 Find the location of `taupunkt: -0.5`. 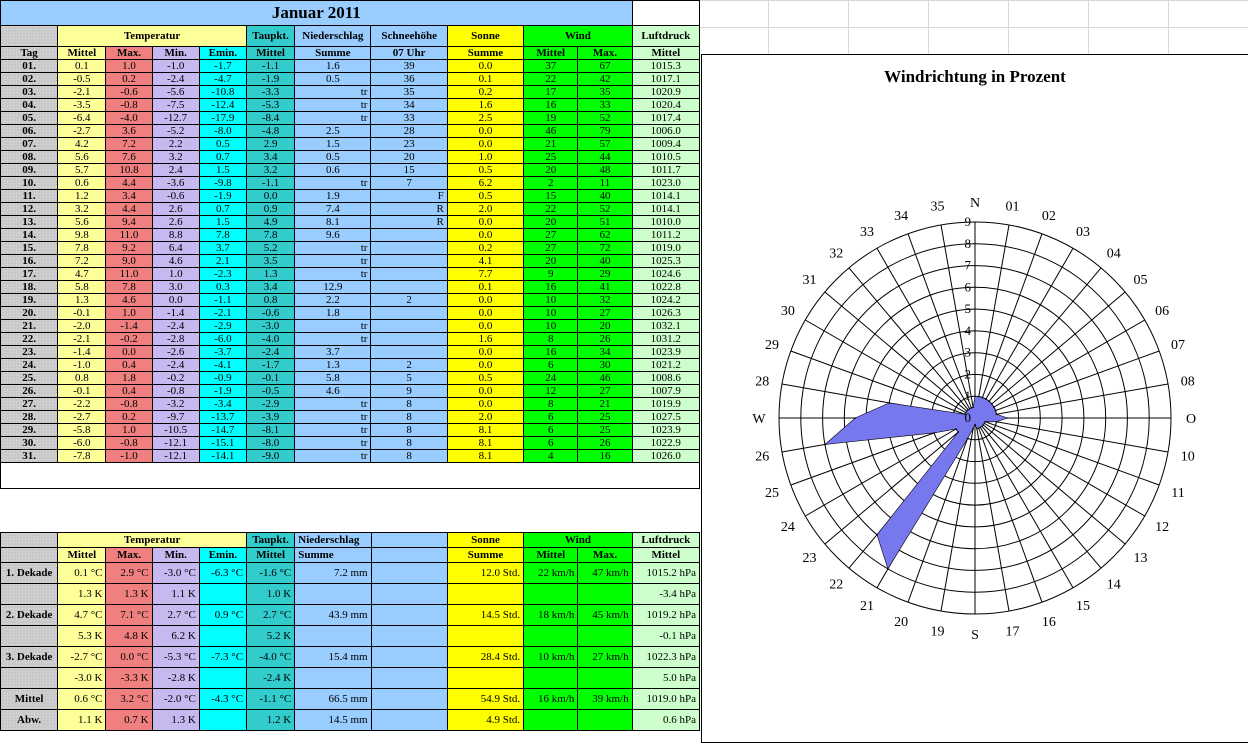

taupunkt: -0.5 is located at coordinates (270, 391).